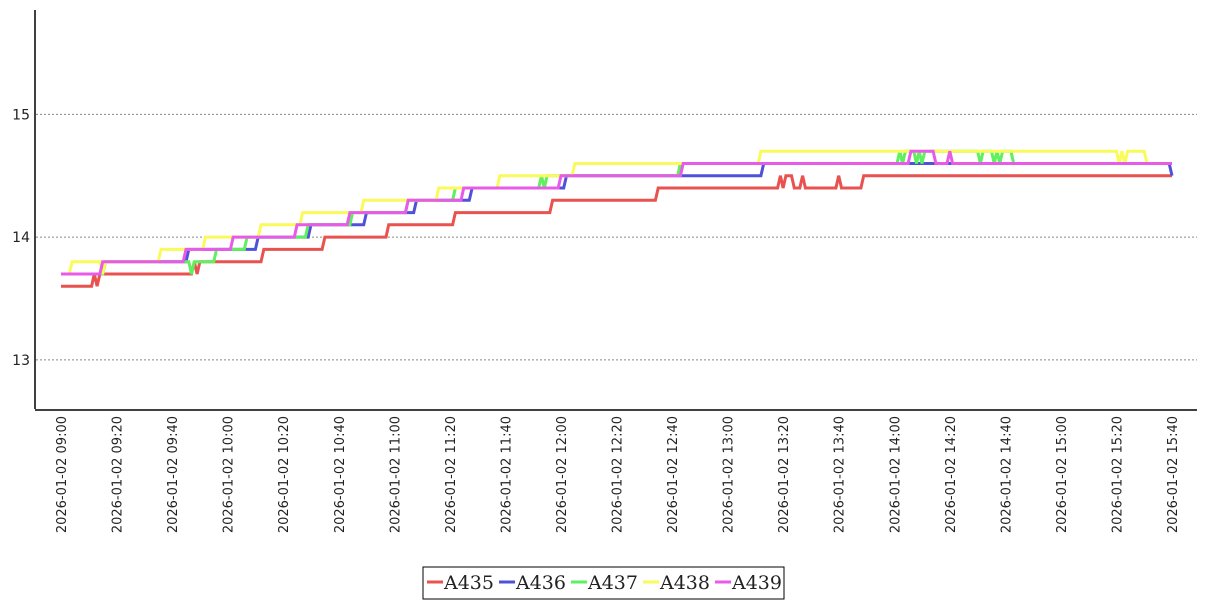 The width and height of the screenshot is (1207, 600). I want to click on x-tick-label: 2026-01-02 11:40, so click(506, 474).